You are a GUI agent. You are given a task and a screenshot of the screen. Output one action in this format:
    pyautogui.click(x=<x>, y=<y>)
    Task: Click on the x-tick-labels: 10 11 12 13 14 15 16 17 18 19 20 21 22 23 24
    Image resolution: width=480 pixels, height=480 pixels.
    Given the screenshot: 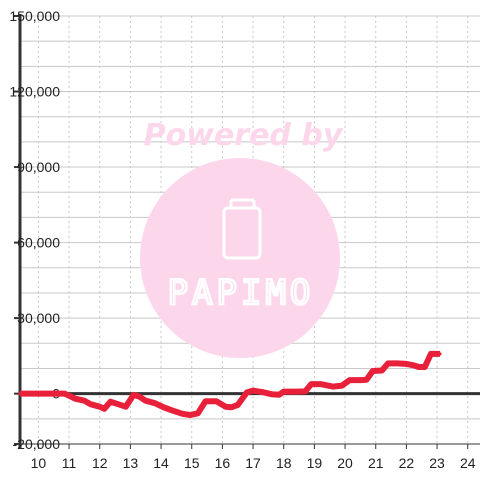 What is the action you would take?
    pyautogui.click(x=253, y=463)
    